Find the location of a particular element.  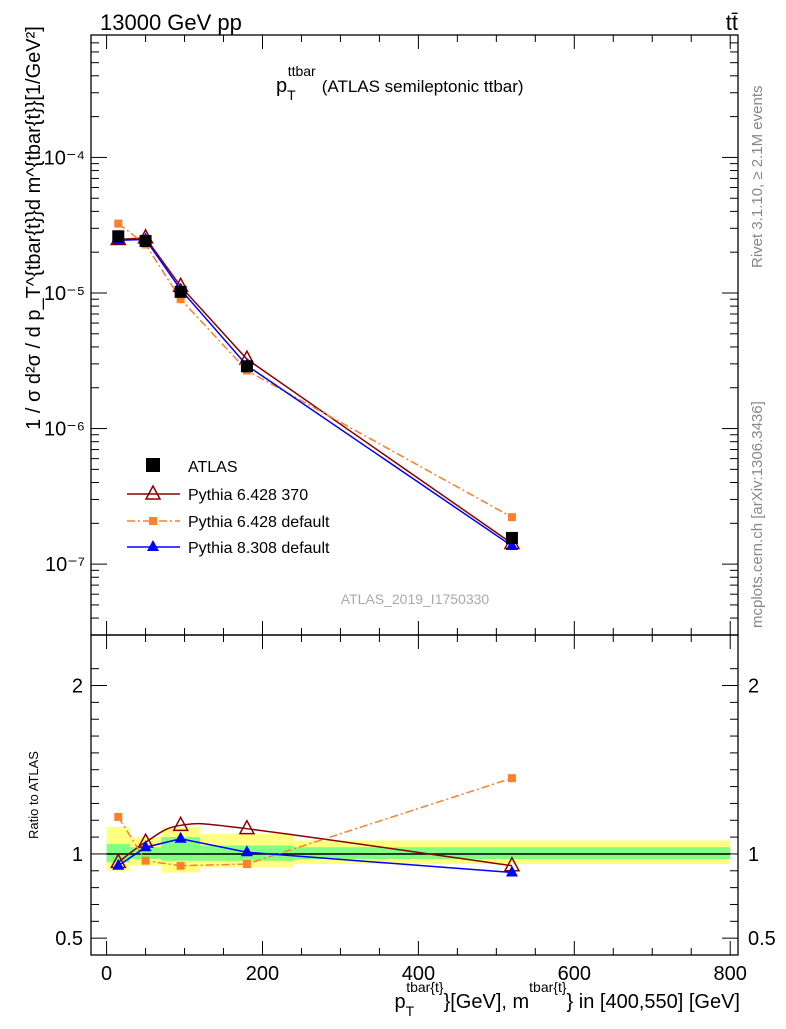

legend-marker-py8-default is located at coordinates (153, 545).